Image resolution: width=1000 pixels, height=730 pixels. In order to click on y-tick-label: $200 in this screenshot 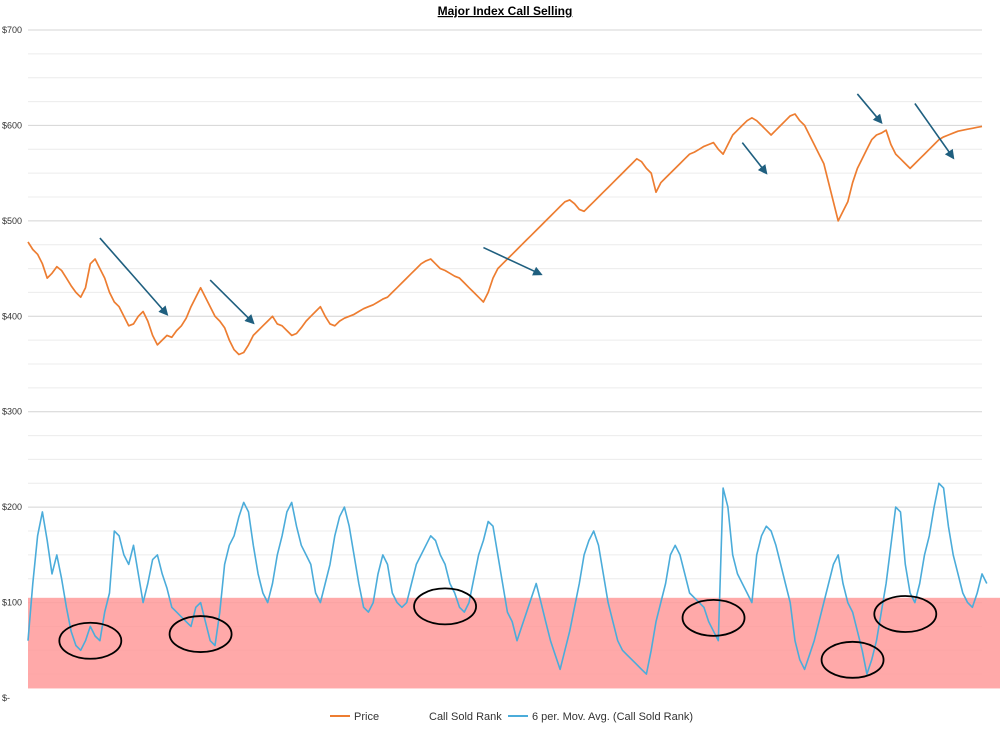, I will do `click(12, 507)`.